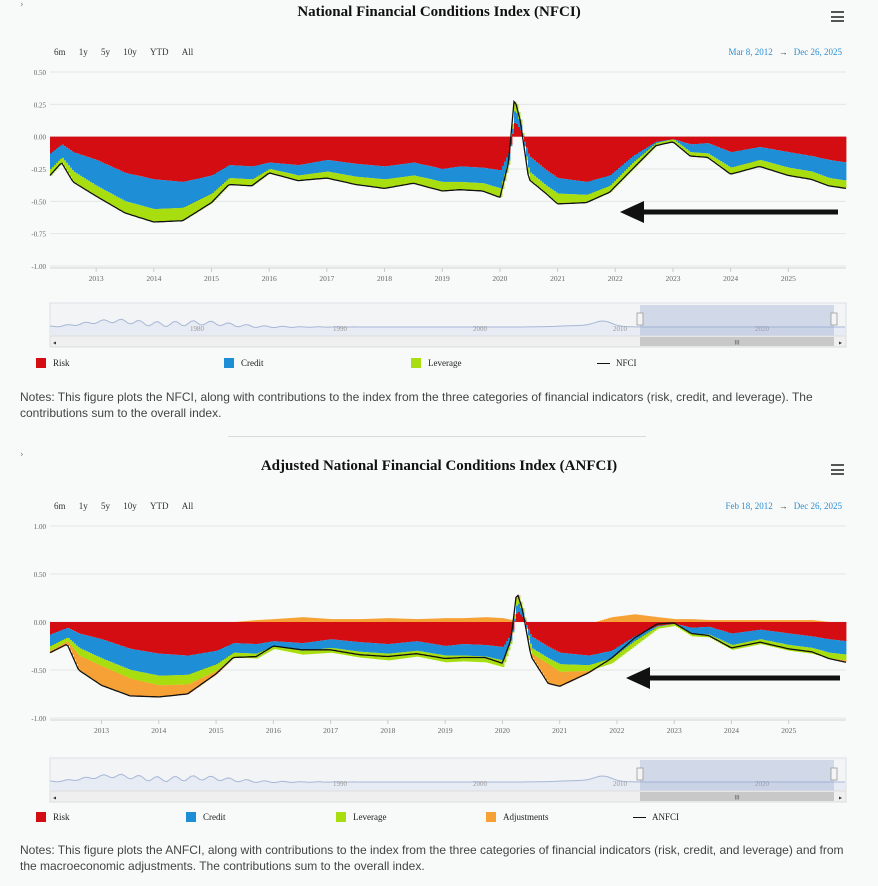  Describe the element at coordinates (750, 52) in the screenshot. I see `date-from-input: Mar 8, 2012` at that location.